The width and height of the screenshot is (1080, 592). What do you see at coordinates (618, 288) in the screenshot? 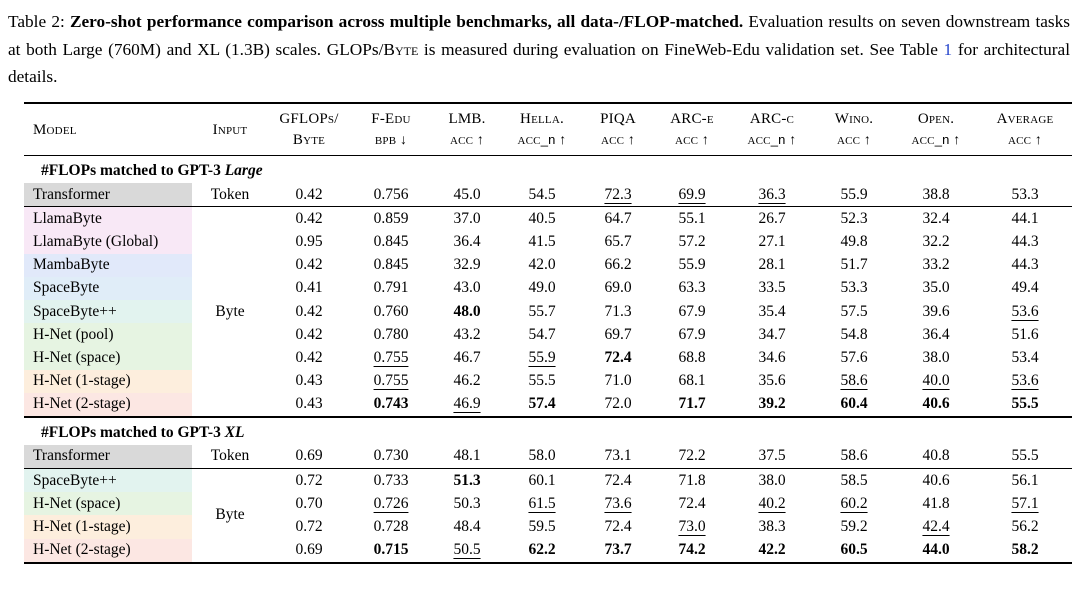
I see `value-cell: 69.0` at bounding box center [618, 288].